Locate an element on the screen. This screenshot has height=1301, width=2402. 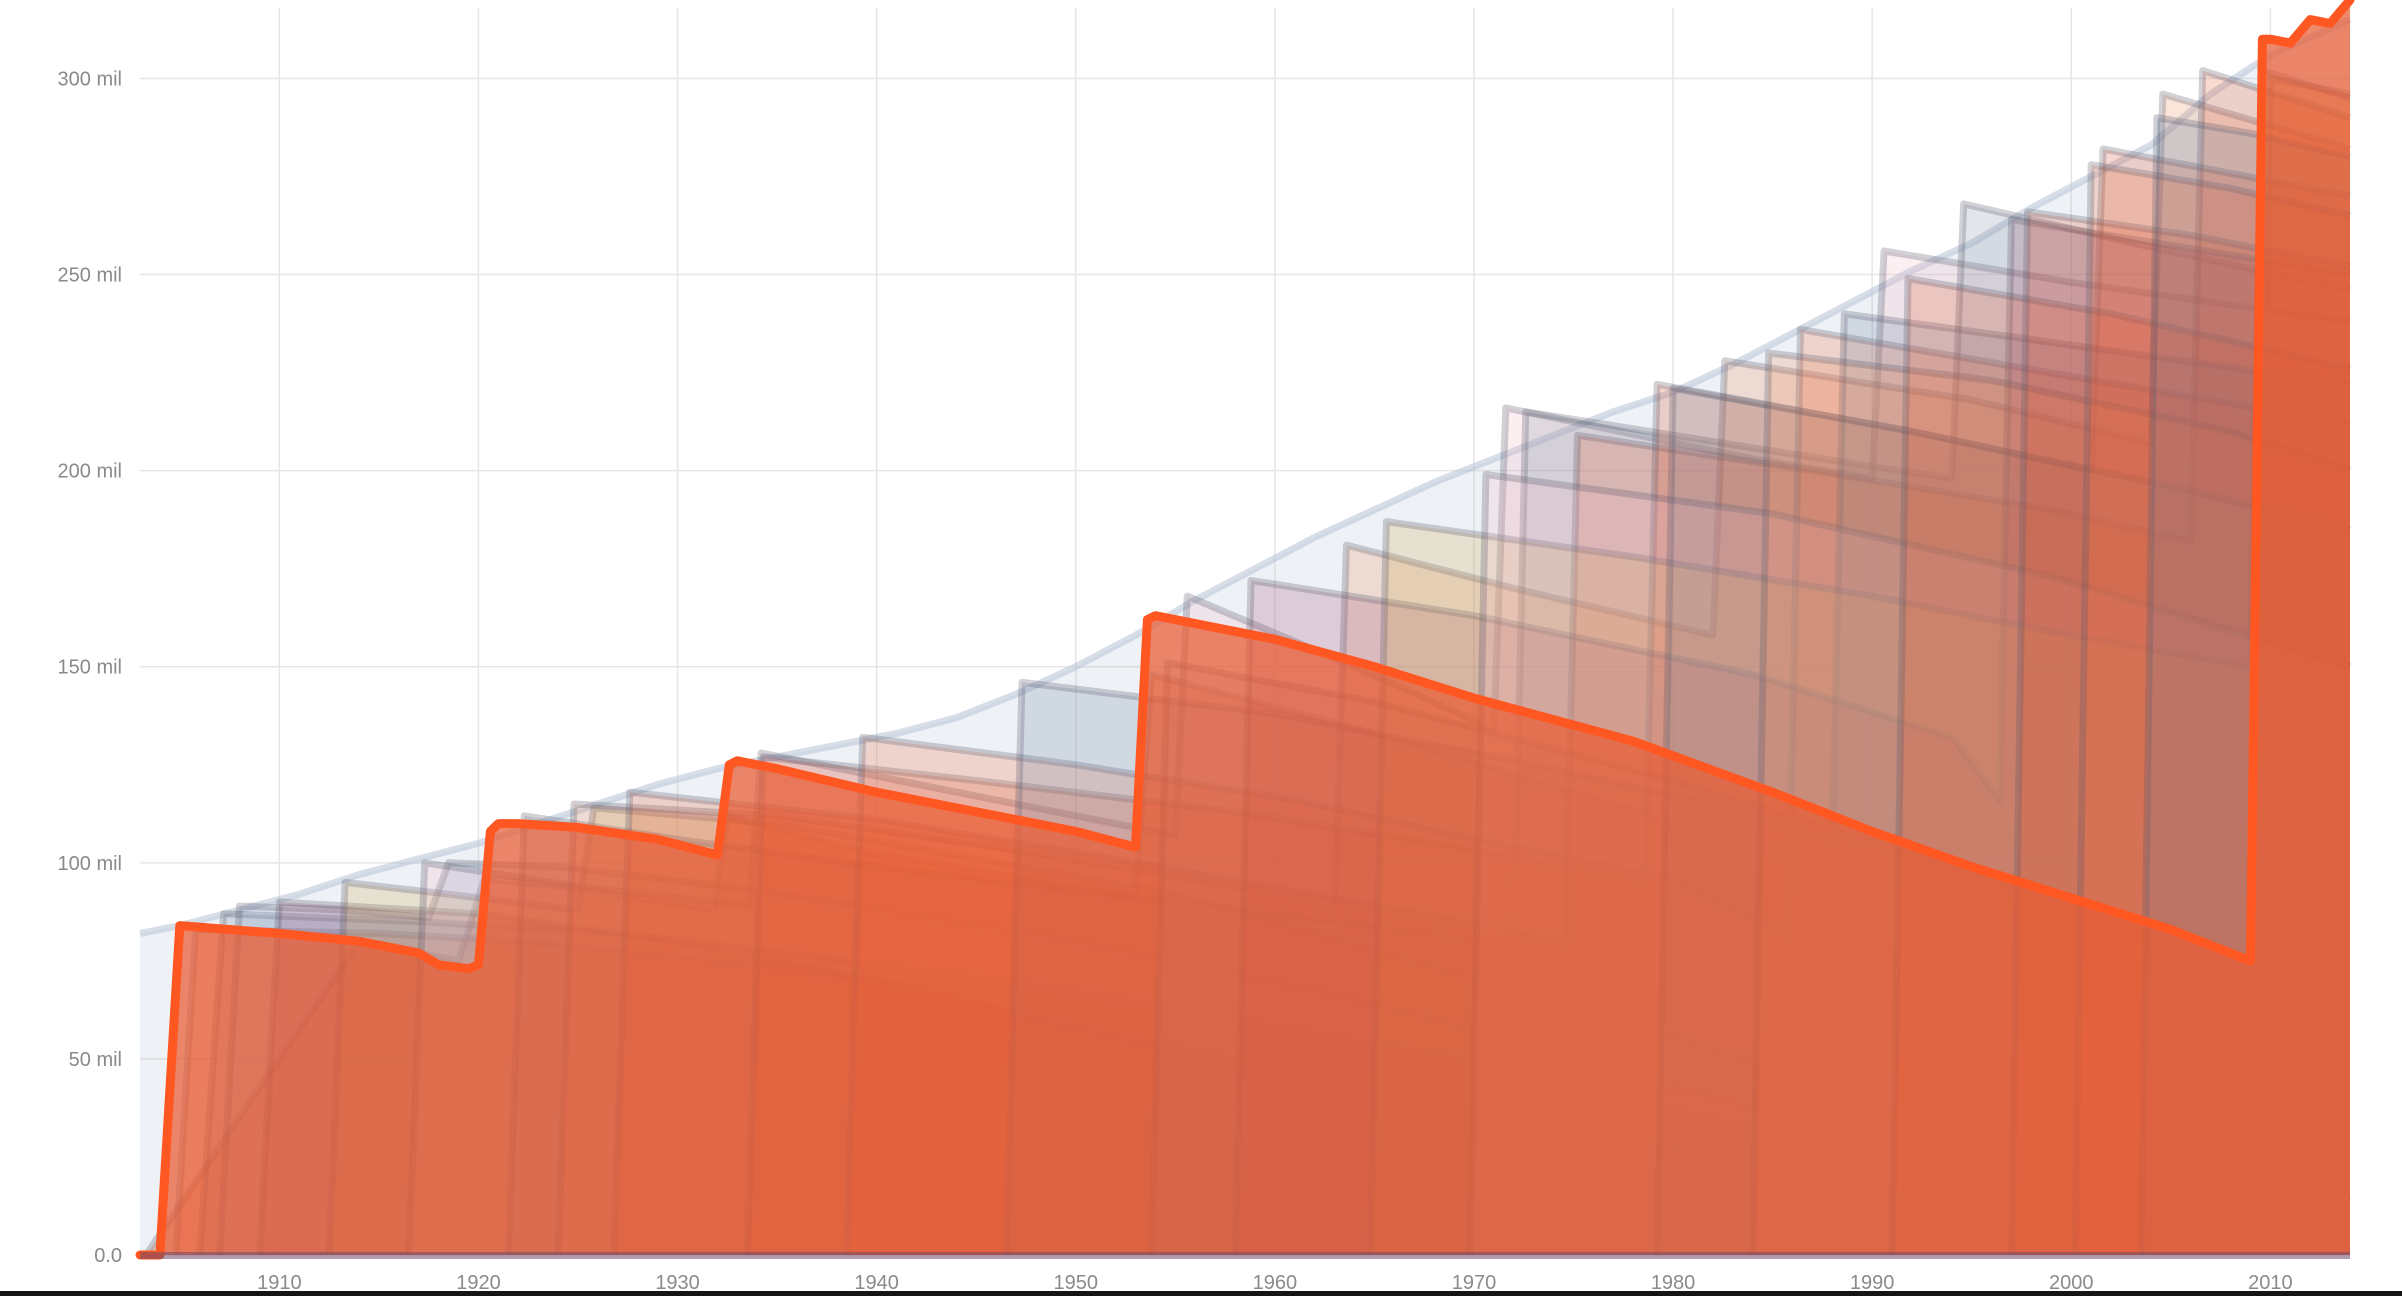
baseline is located at coordinates (1245, 1255).